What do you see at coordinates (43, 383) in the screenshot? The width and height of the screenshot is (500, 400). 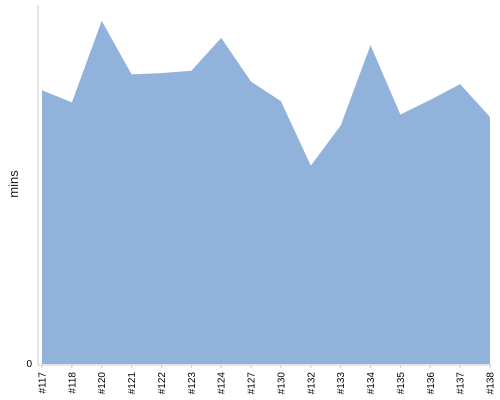 I see `x-tick-label: #117` at bounding box center [43, 383].